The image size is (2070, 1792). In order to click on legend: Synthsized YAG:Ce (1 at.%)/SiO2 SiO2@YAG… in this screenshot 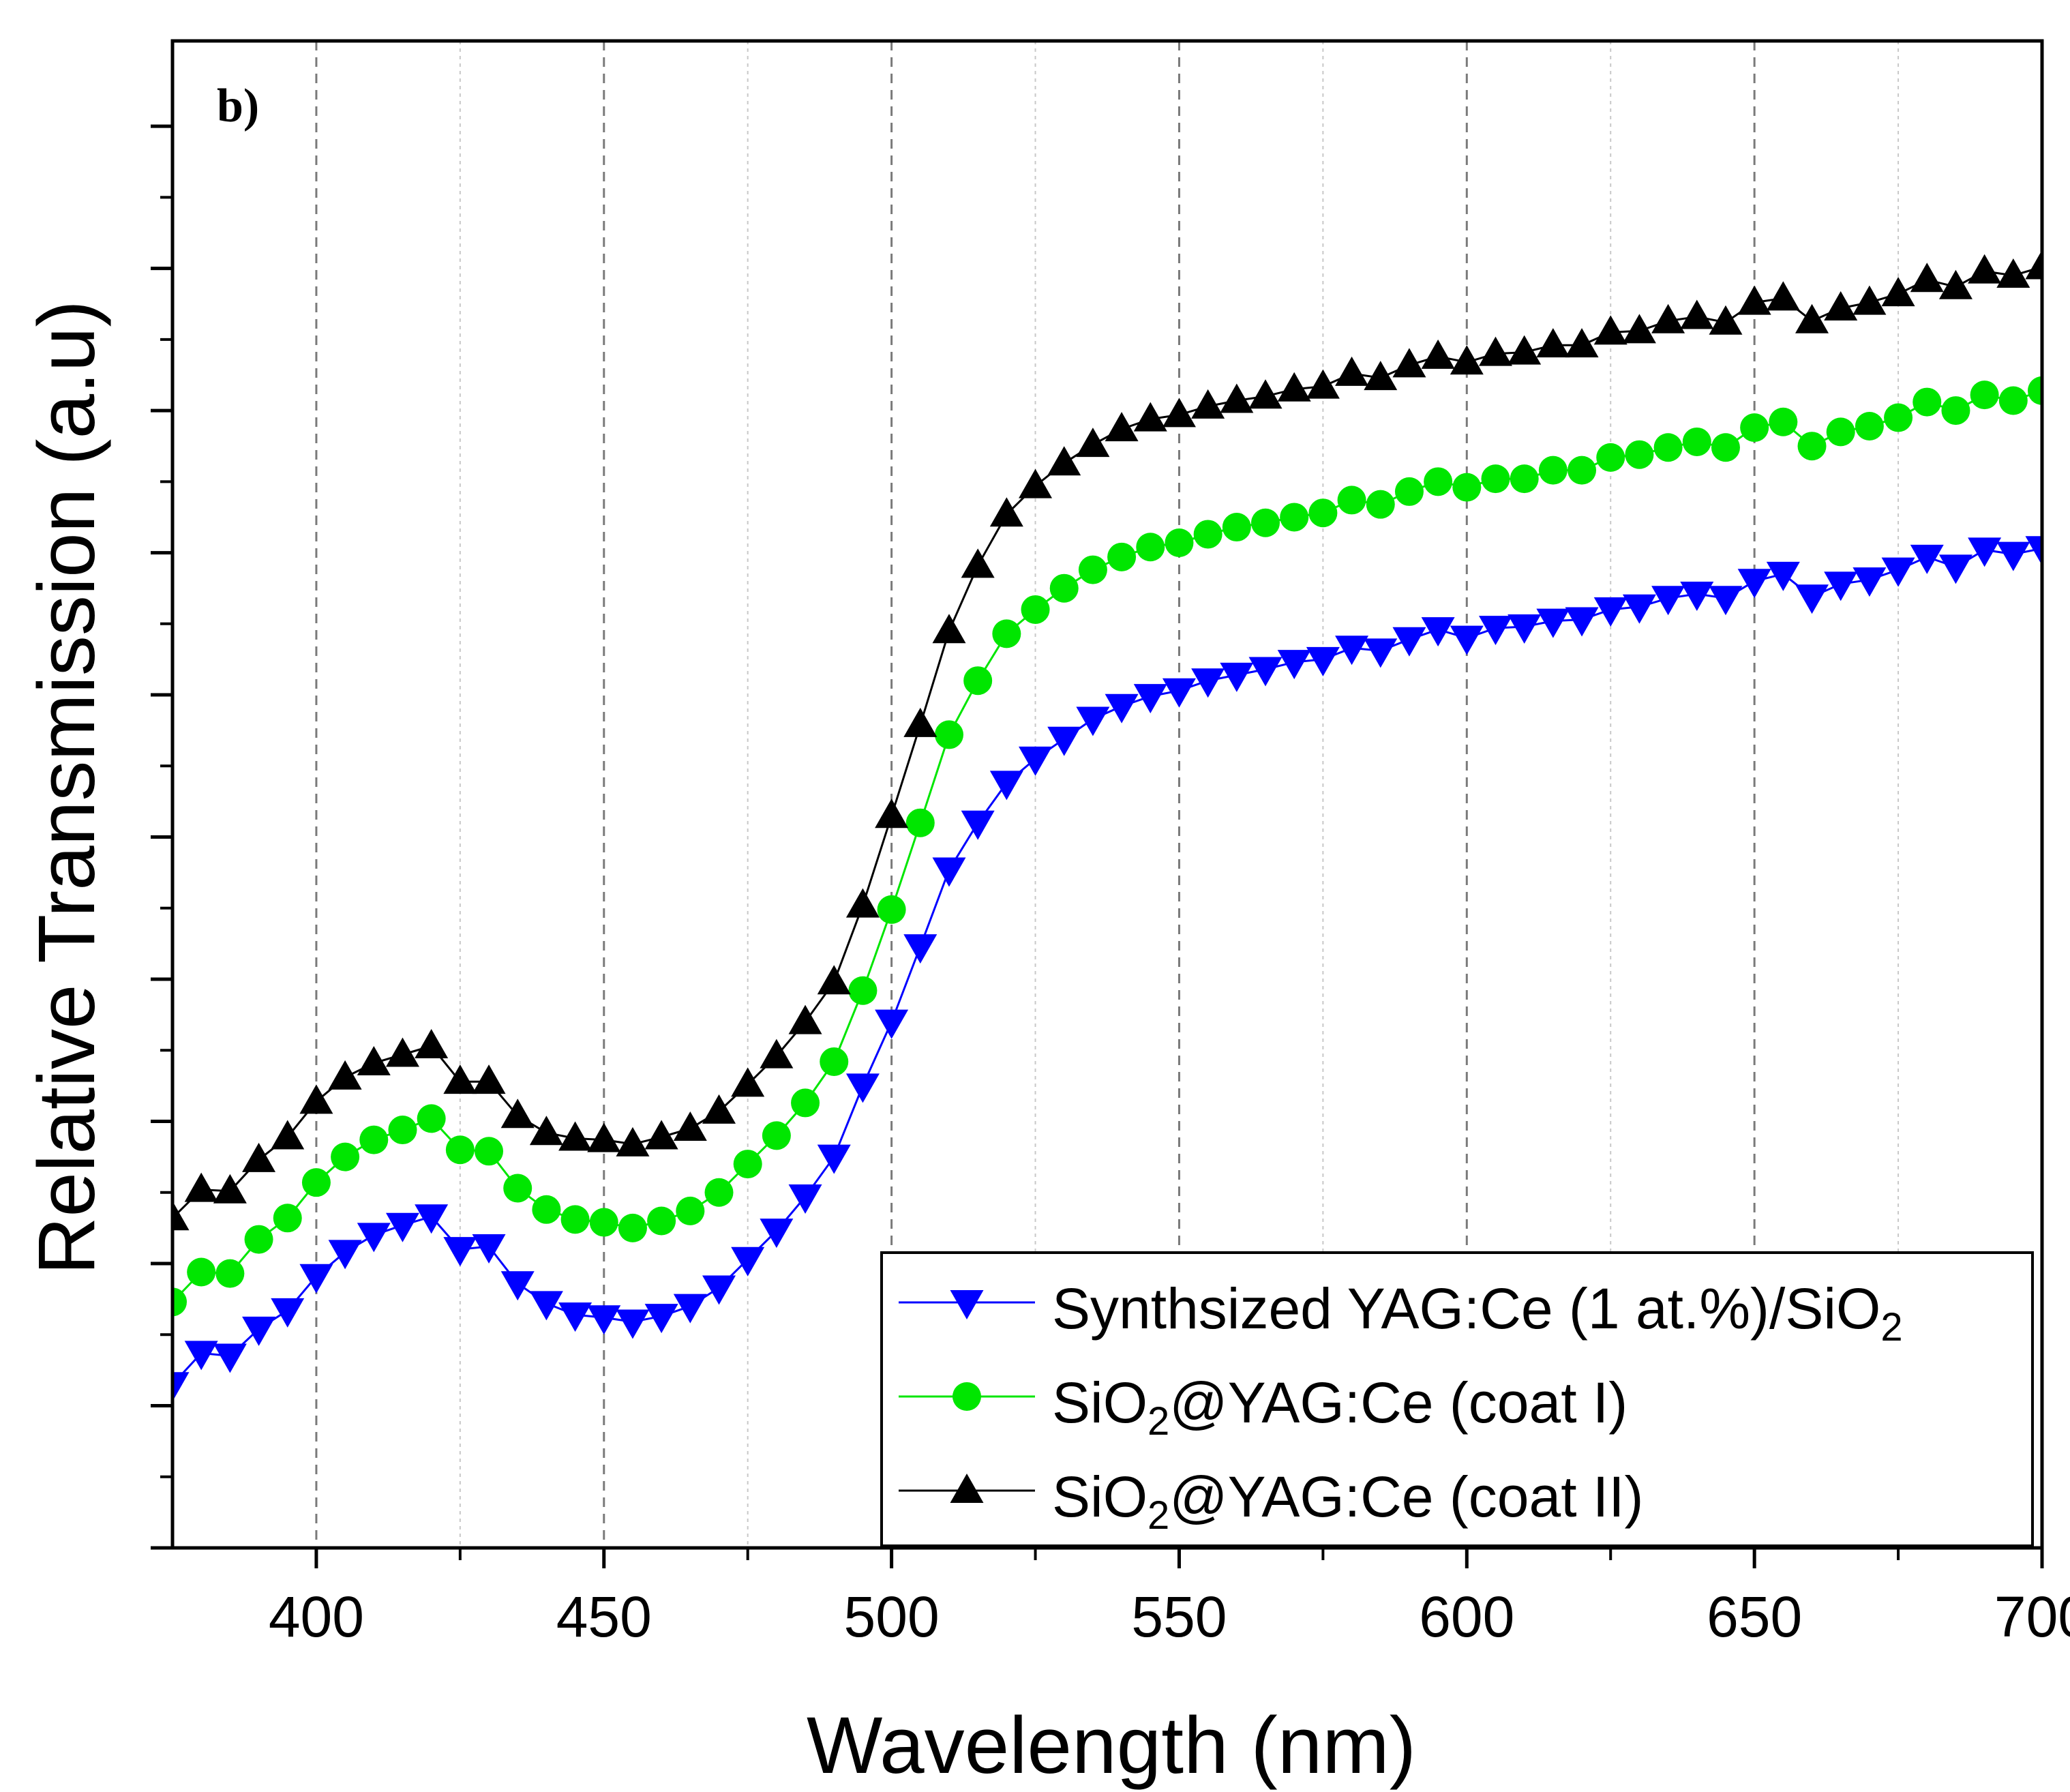, I will do `click(1457, 1399)`.